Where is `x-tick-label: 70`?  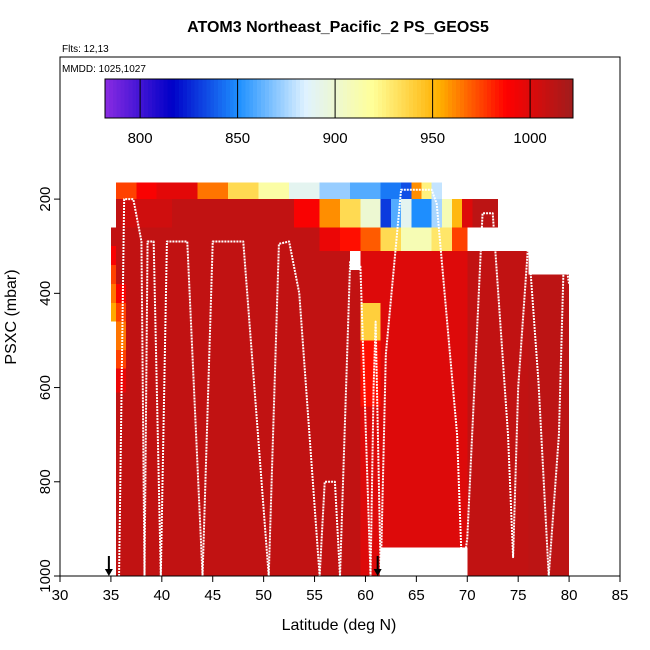 x-tick-label: 70 is located at coordinates (467, 595).